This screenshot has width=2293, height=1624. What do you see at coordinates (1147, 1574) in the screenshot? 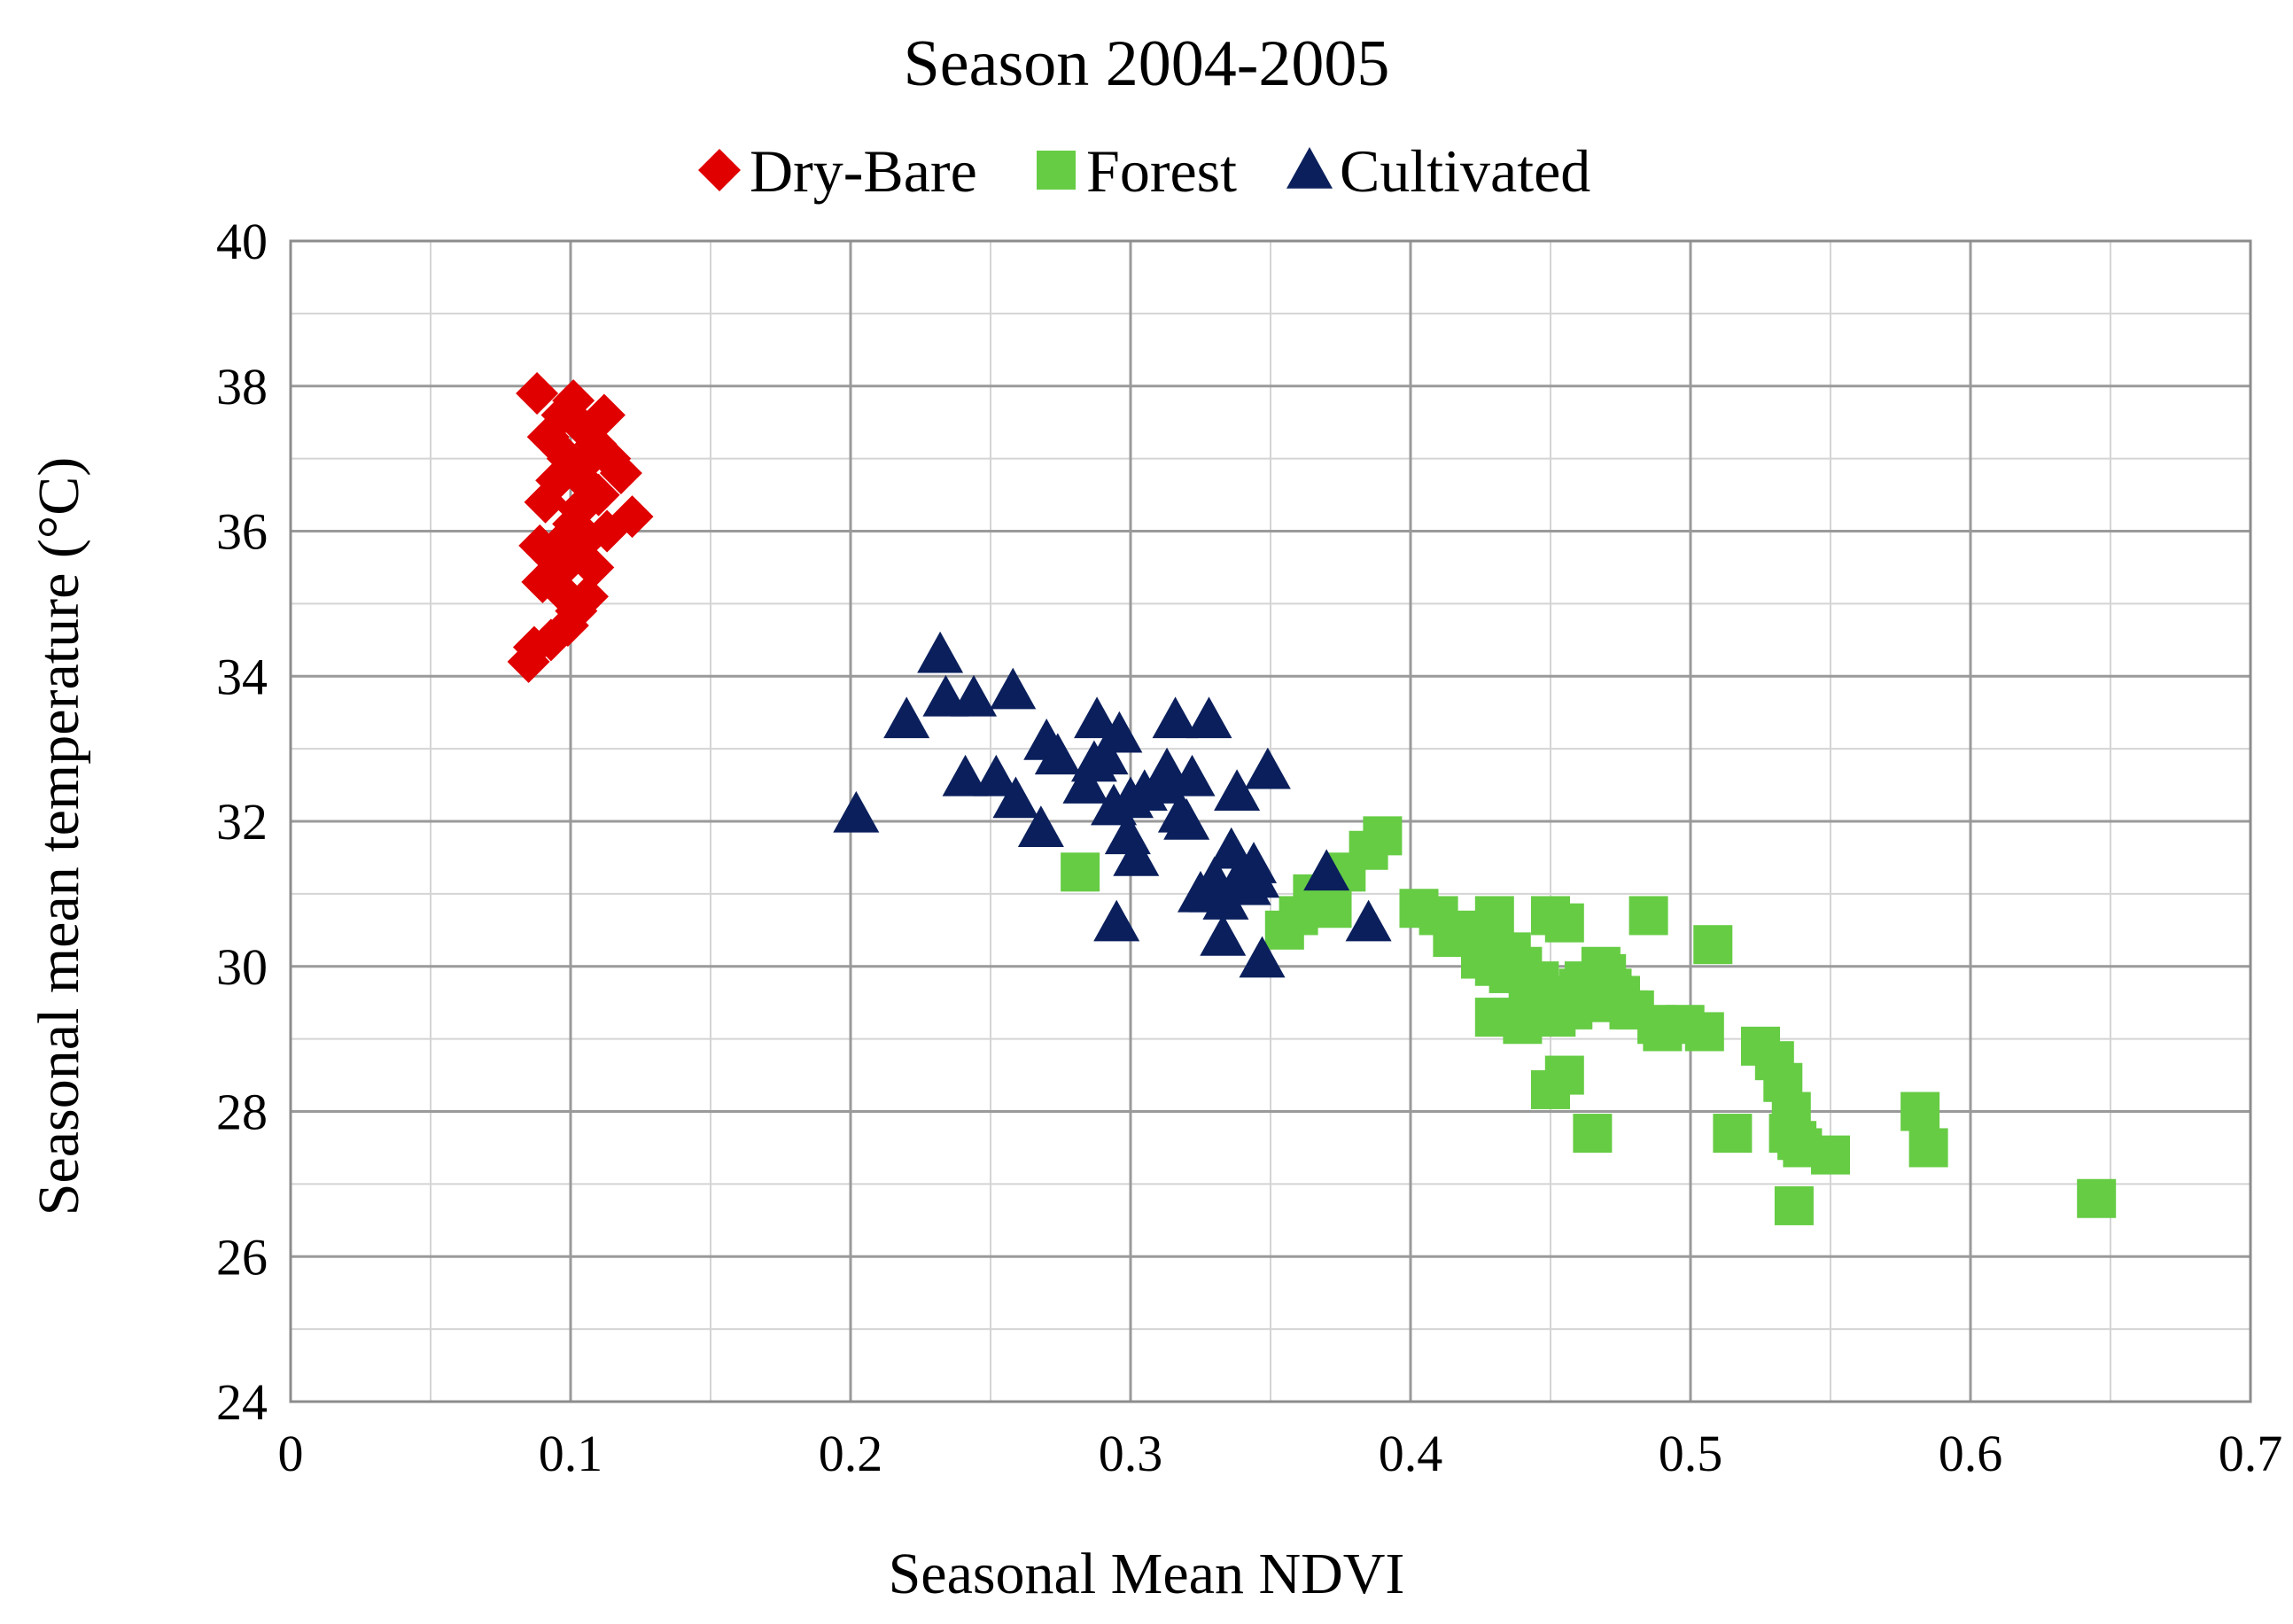
I see `x-axis-label: Seasonal Mean NDVI` at bounding box center [1147, 1574].